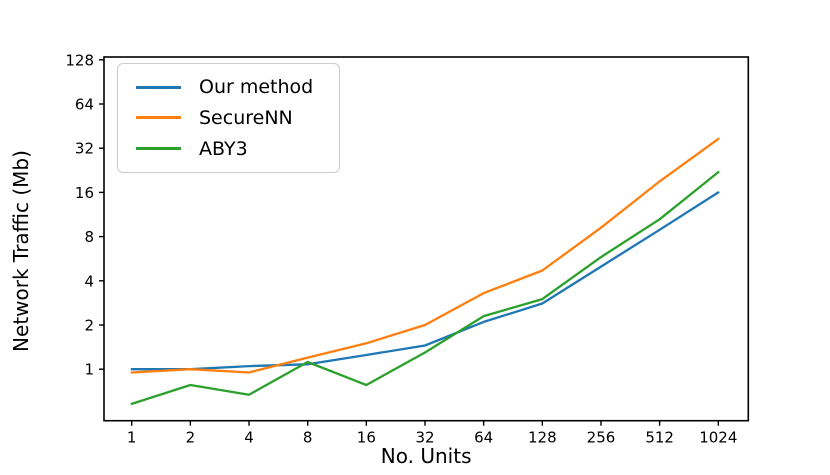 The image size is (830, 475). Describe the element at coordinates (718, 438) in the screenshot. I see `x-tick-label: 1024` at that location.